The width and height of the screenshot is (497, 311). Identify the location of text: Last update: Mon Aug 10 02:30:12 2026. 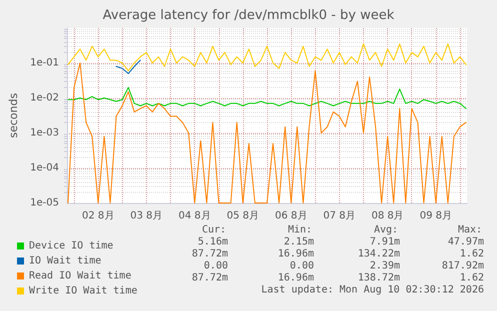
(372, 290).